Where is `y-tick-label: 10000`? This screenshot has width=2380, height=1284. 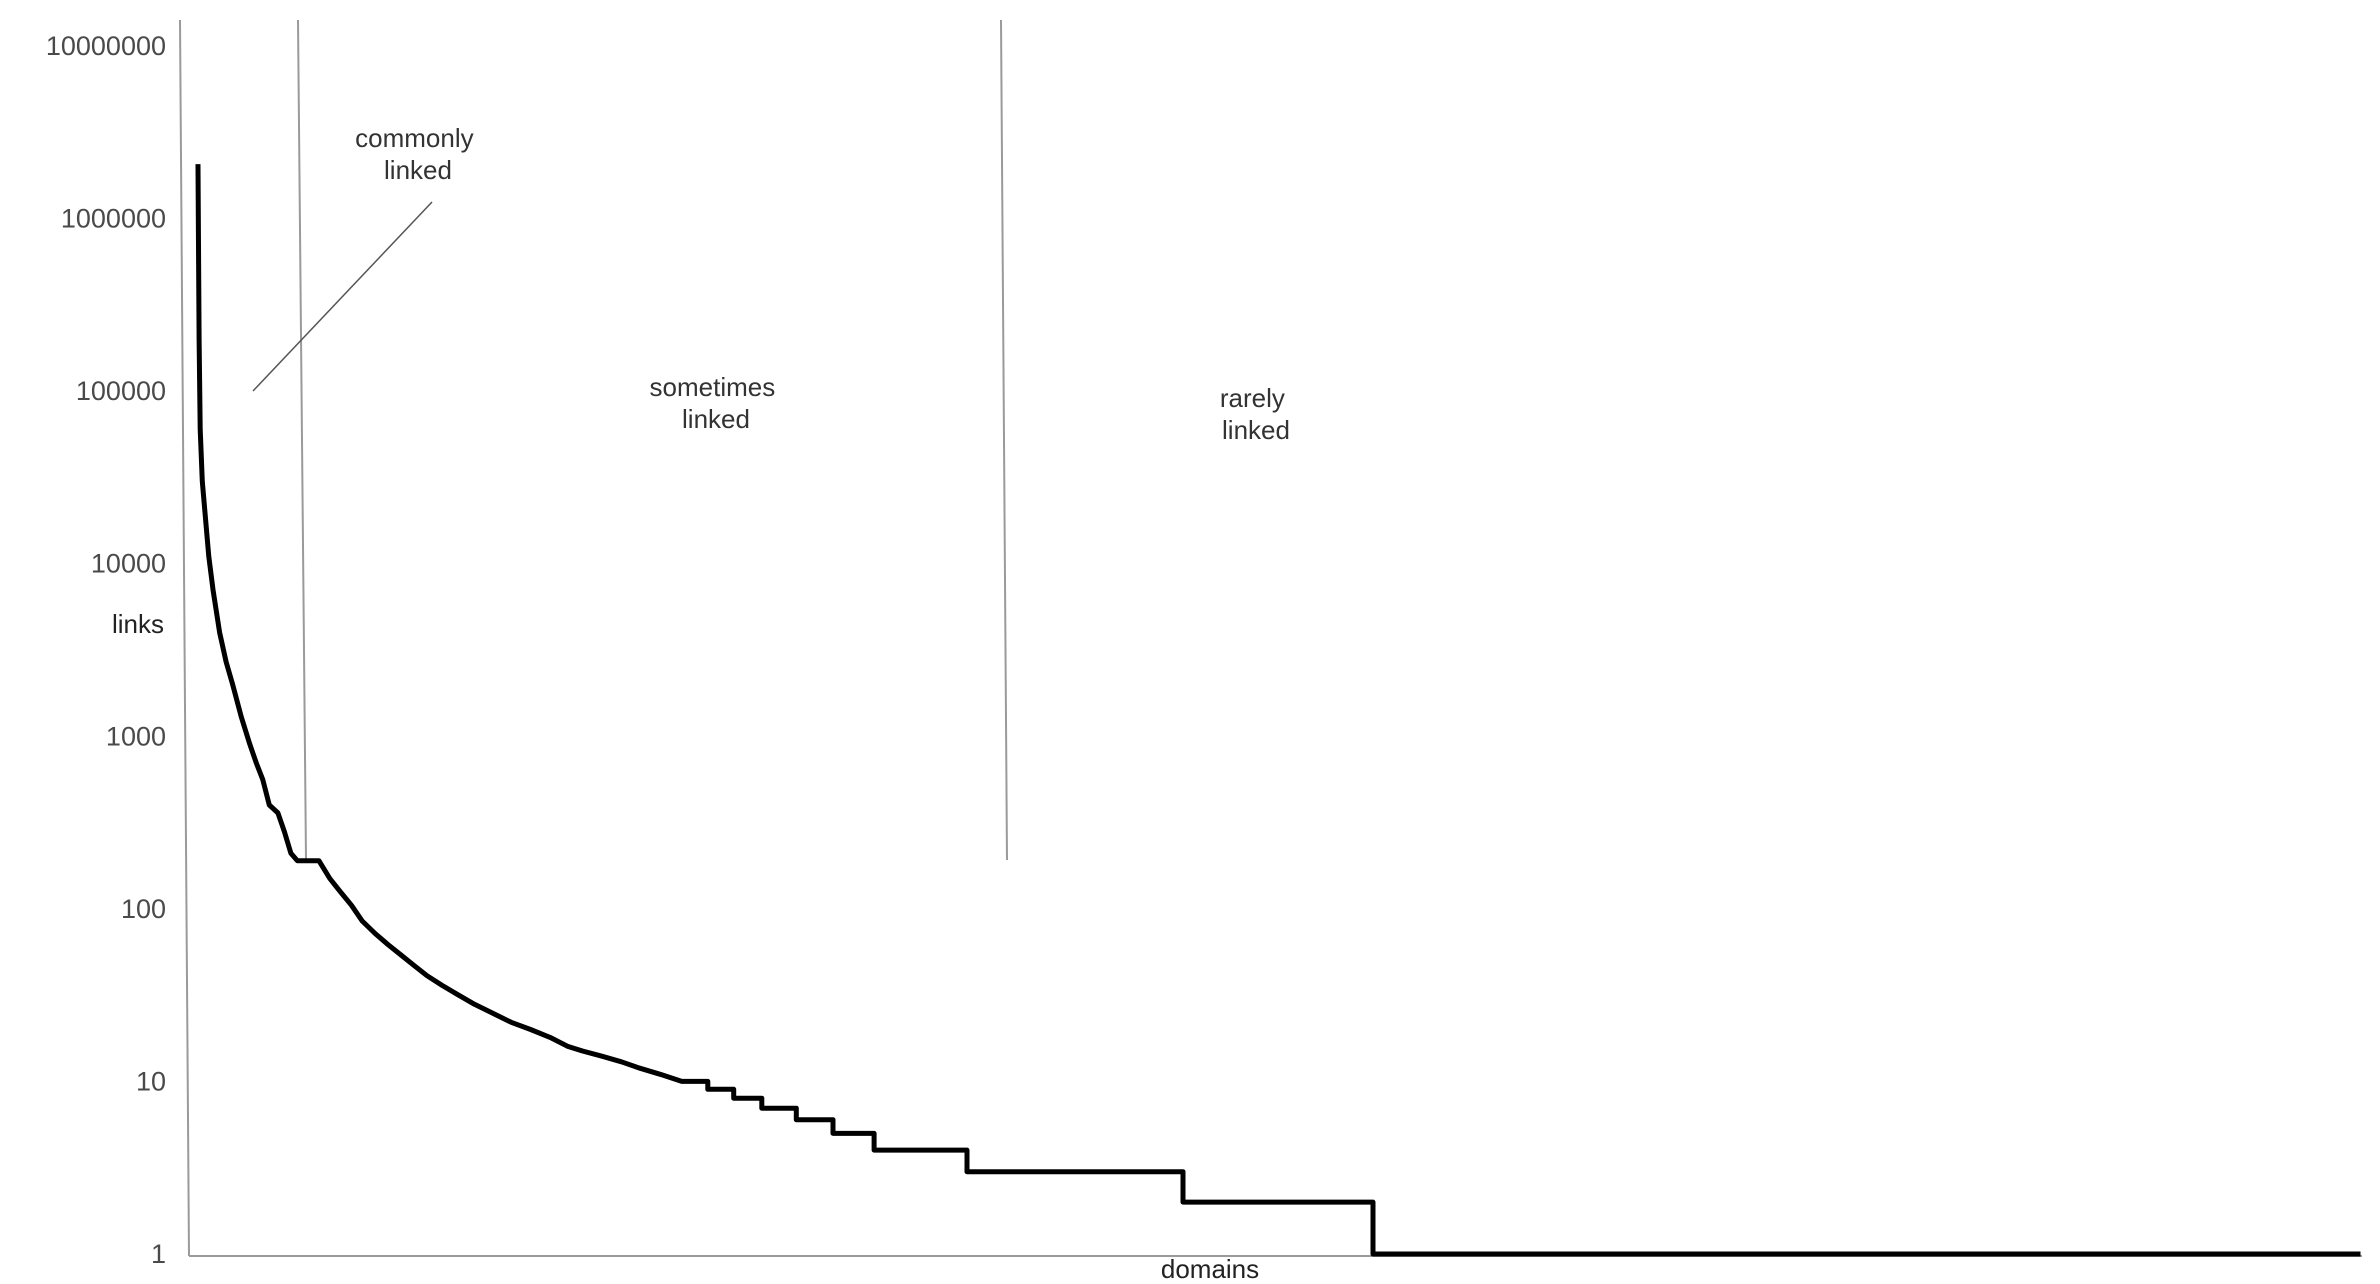 y-tick-label: 10000 is located at coordinates (128, 564).